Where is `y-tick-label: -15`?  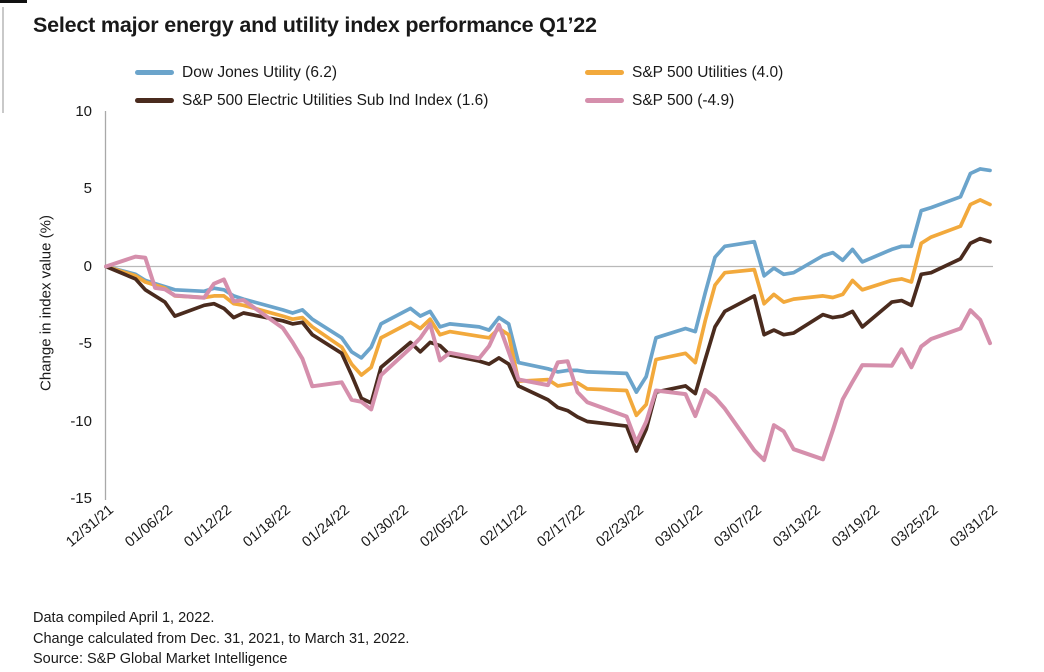
y-tick-label: -15 is located at coordinates (81, 498).